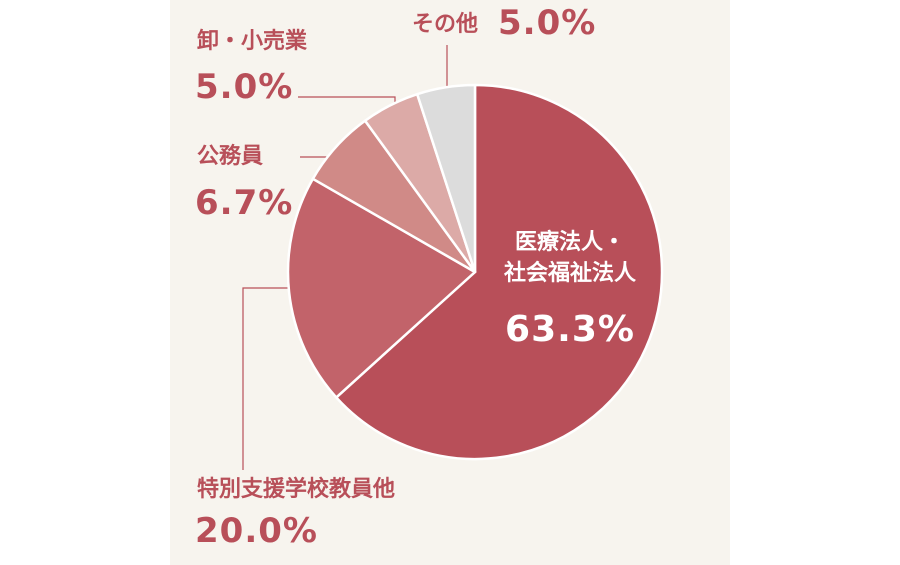 The width and height of the screenshot is (900, 565). What do you see at coordinates (256, 531) in the screenshot?
I see `value-label: 20.0%` at bounding box center [256, 531].